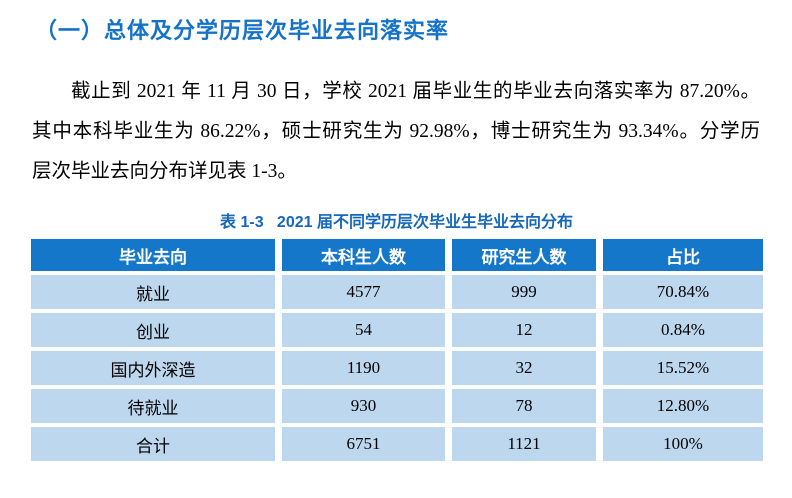 This screenshot has width=792, height=498. Describe the element at coordinates (153, 255) in the screenshot. I see `header-cell-destination: 毕业去向` at that location.